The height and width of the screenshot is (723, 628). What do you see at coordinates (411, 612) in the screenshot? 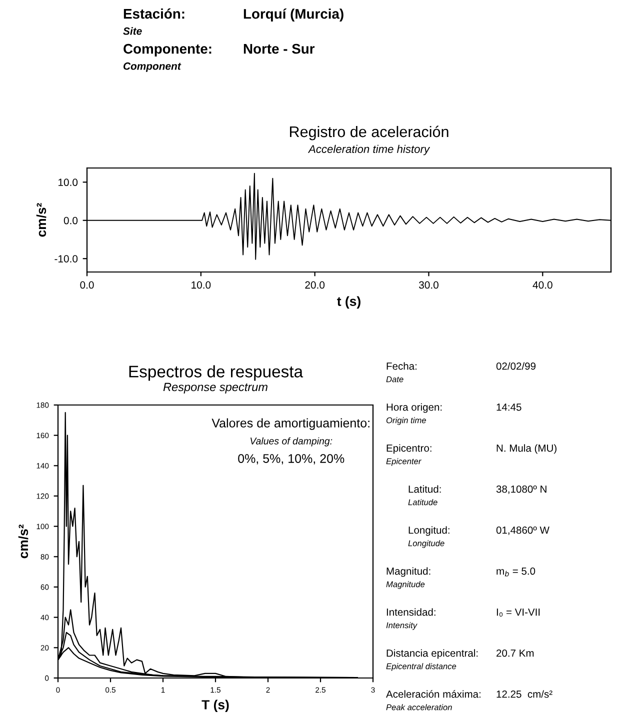
I see `text: Intensidad:` at bounding box center [411, 612].